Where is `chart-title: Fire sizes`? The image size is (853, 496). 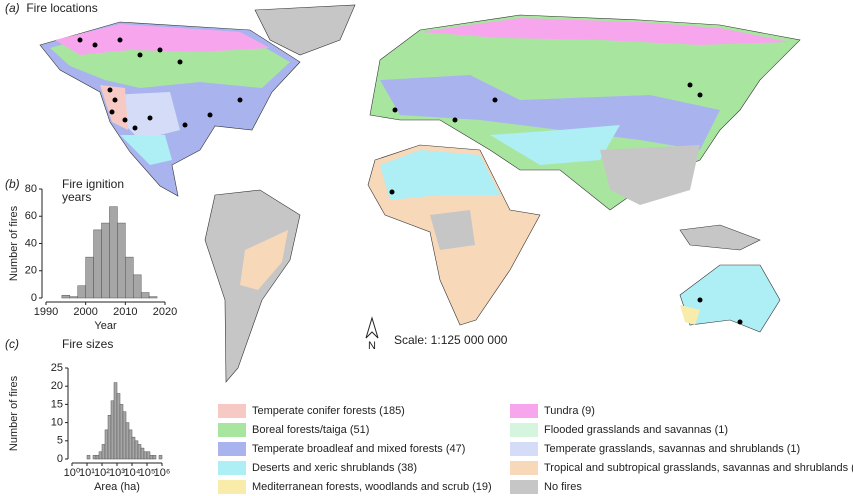
chart-title: Fire sizes is located at coordinates (88, 344).